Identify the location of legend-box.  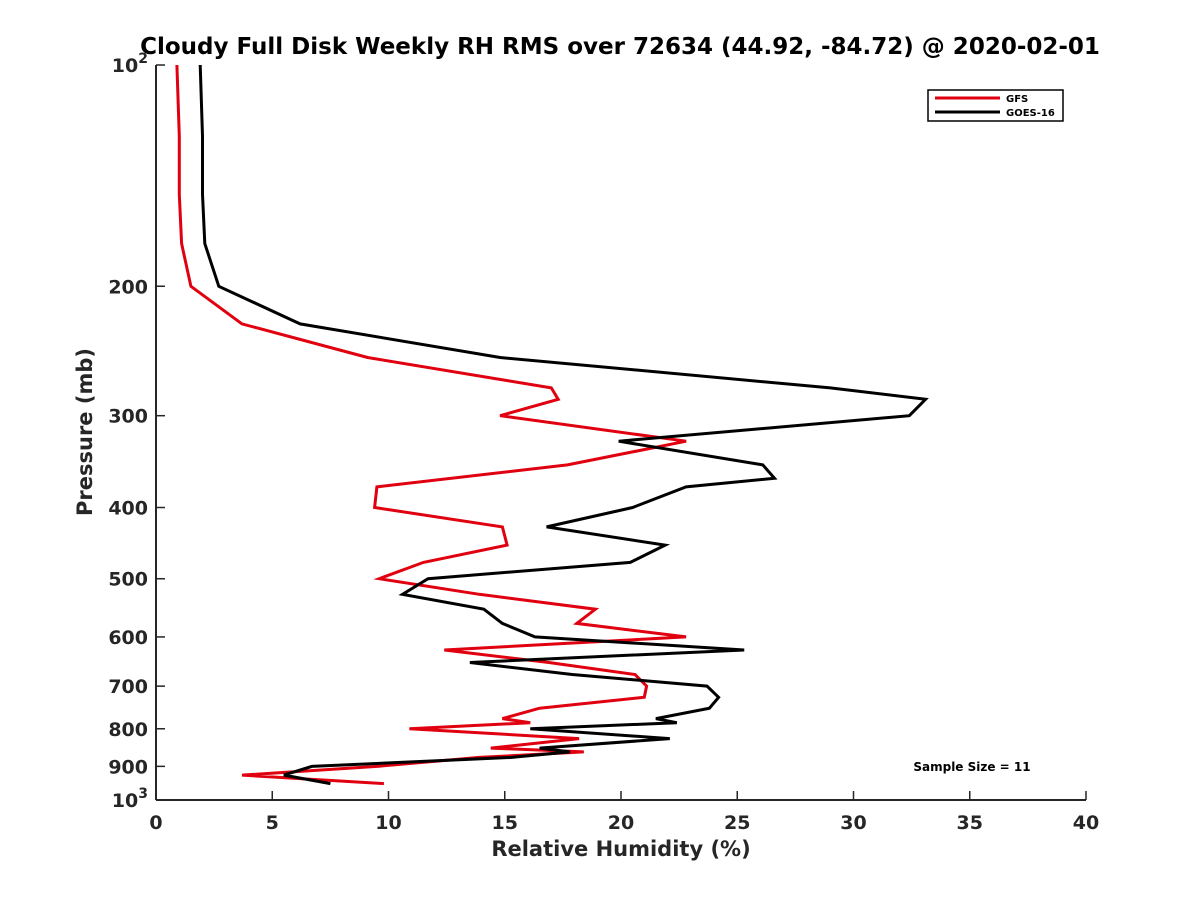
(995, 105).